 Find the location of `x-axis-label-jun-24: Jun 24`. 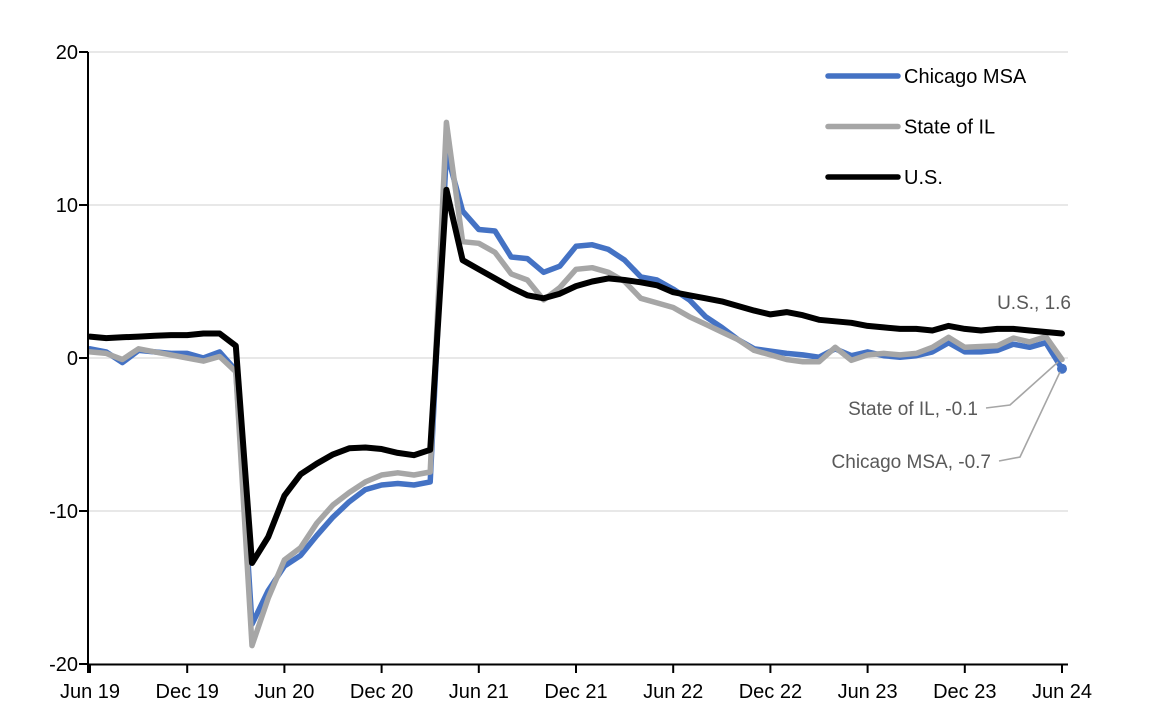

x-axis-label-jun-24: Jun 24 is located at coordinates (1062, 692).